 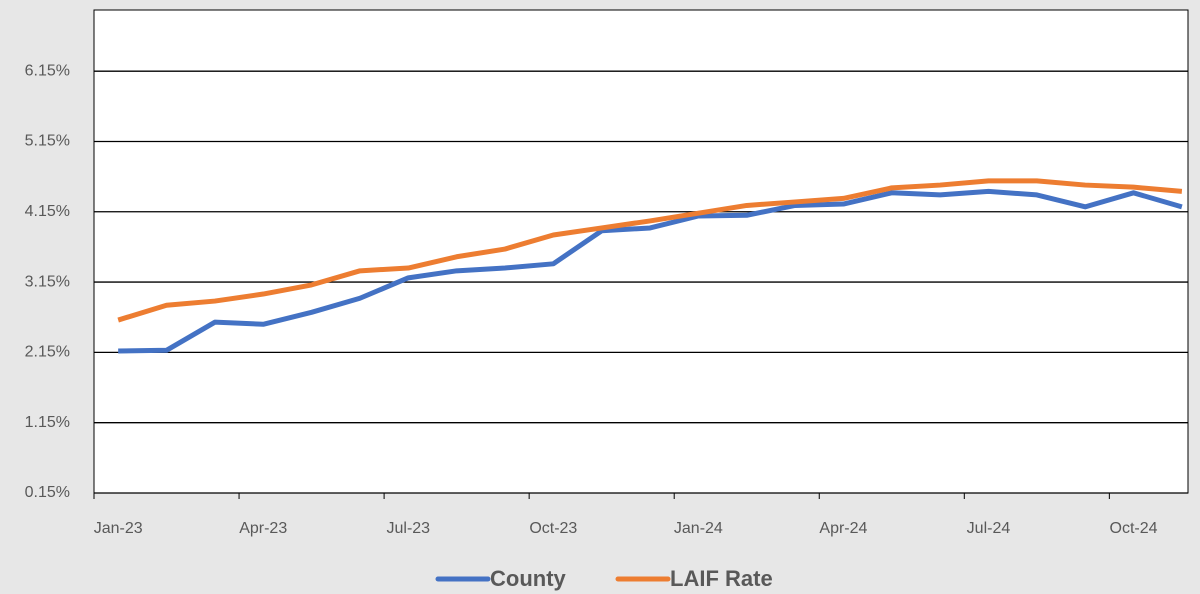 I want to click on y-tick-label: 1.15%, so click(x=47, y=422).